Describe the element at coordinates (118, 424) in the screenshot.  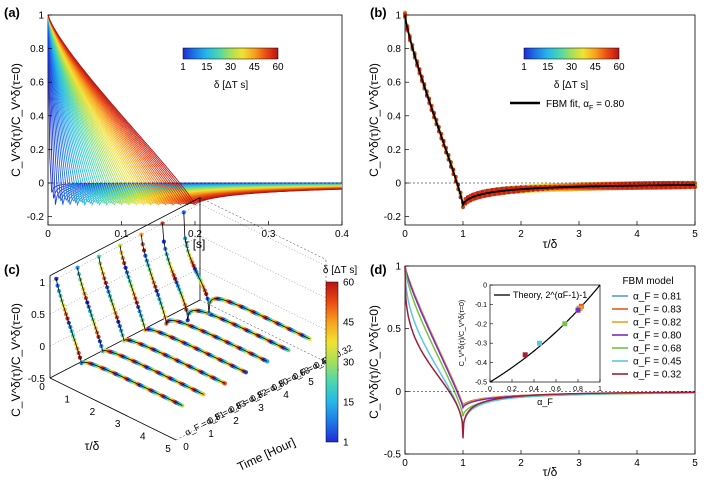
I see `panel-c-x-tick-label: 3` at that location.